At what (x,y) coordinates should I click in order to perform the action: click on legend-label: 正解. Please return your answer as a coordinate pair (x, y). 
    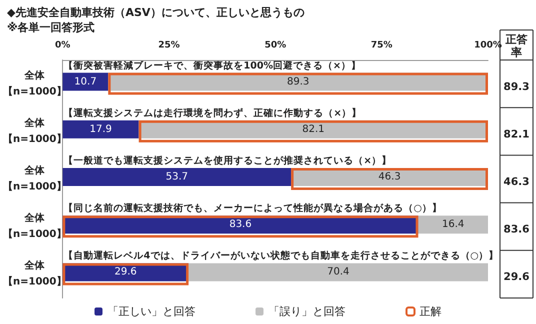
    Looking at the image, I should click on (431, 311).